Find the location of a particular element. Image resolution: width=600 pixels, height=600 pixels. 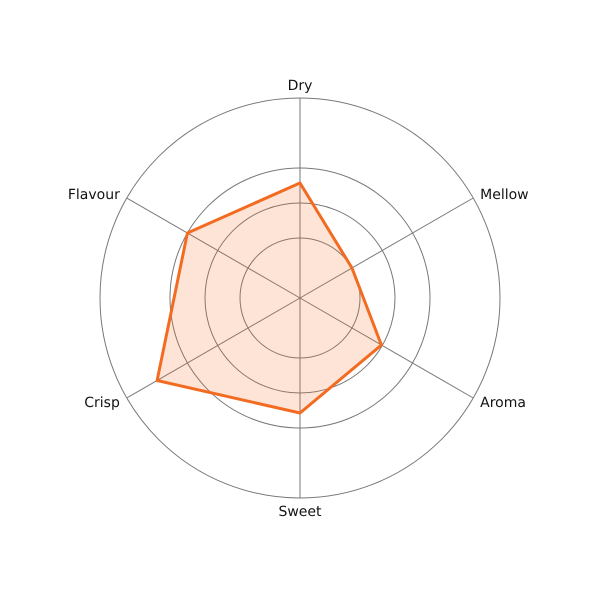

spoke-label: Flavour is located at coordinates (94, 194).